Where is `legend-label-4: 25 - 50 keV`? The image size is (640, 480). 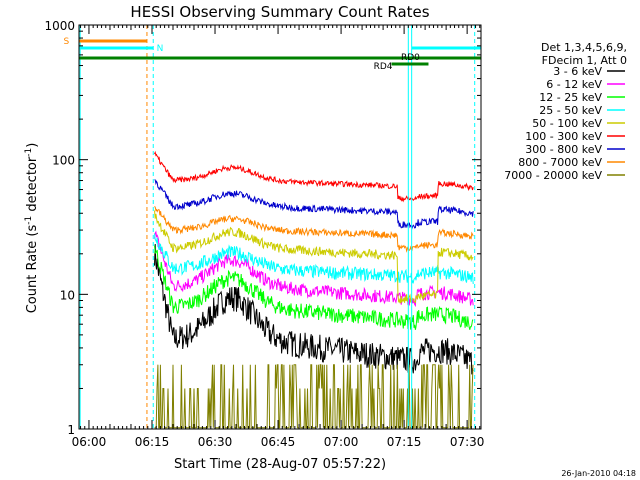 legend-label-4: 25 - 50 keV is located at coordinates (570, 110).